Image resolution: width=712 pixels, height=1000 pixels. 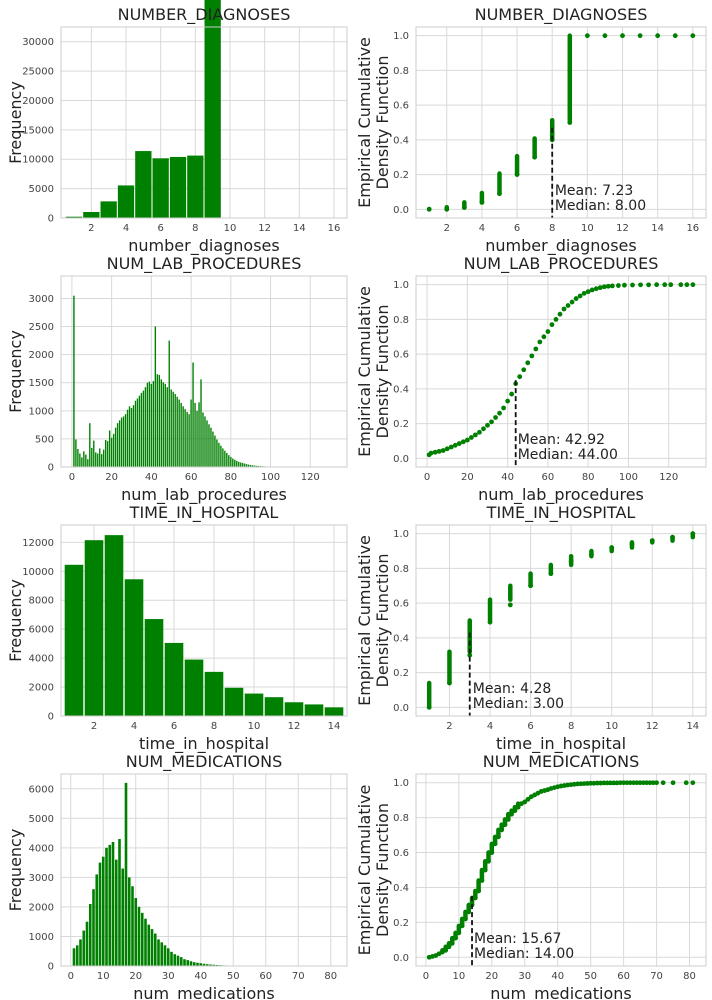 What do you see at coordinates (38, 101) in the screenshot?
I see `y-tick-label: 20000` at bounding box center [38, 101].